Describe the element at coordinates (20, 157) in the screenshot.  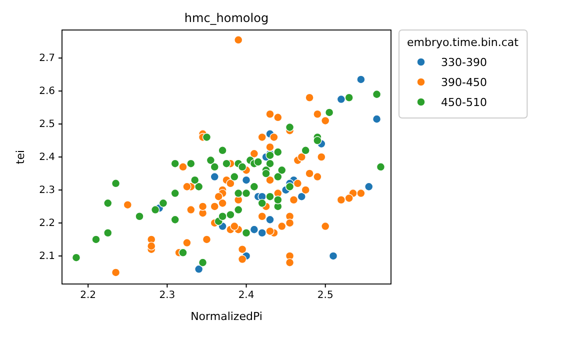
I see `y-axis-title: tei` at that location.